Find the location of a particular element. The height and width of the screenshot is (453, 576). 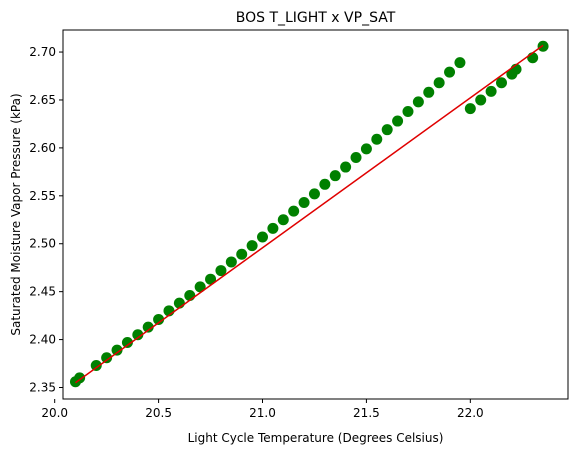

x-tick-label: 22.0 is located at coordinates (470, 413).